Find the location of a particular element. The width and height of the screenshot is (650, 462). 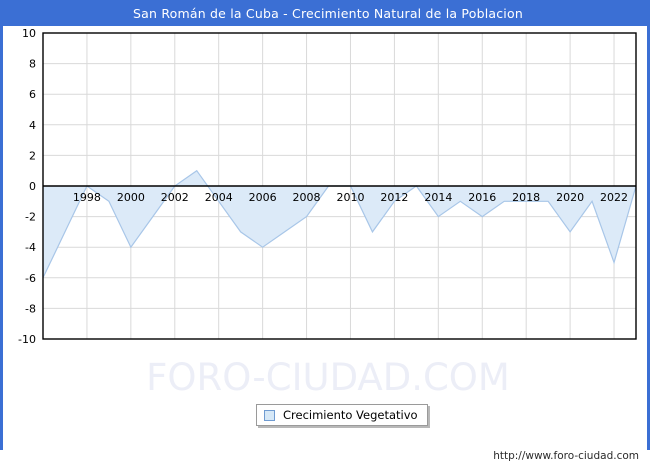

y-axis-tick-label: -8 is located at coordinates (30, 308).